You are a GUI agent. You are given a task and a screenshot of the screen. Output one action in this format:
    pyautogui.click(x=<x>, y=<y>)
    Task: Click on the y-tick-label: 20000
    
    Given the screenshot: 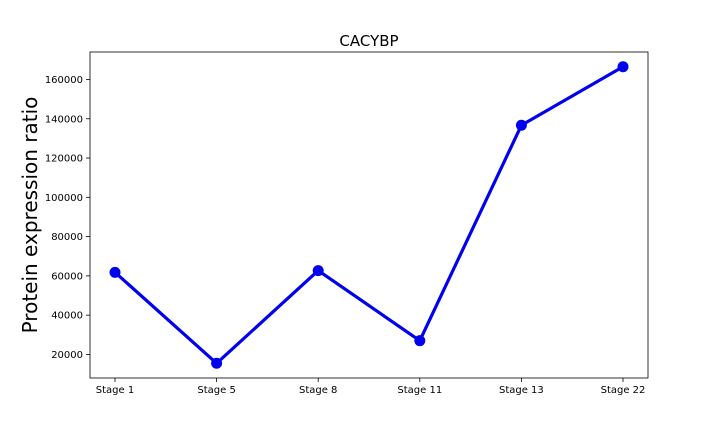 What is the action you would take?
    pyautogui.click(x=67, y=355)
    